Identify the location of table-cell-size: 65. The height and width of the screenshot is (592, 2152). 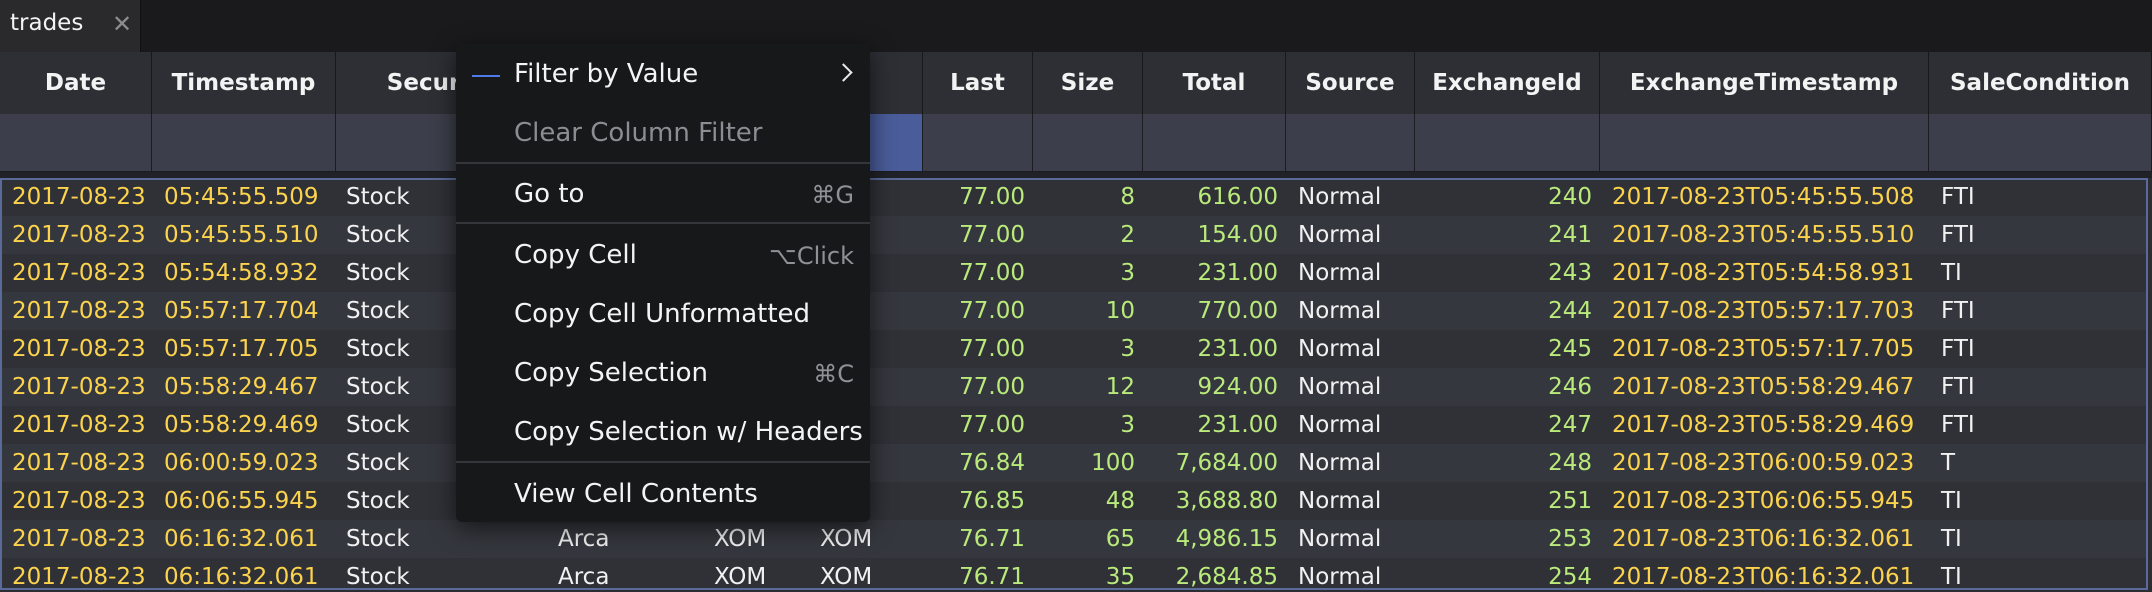
(1120, 539).